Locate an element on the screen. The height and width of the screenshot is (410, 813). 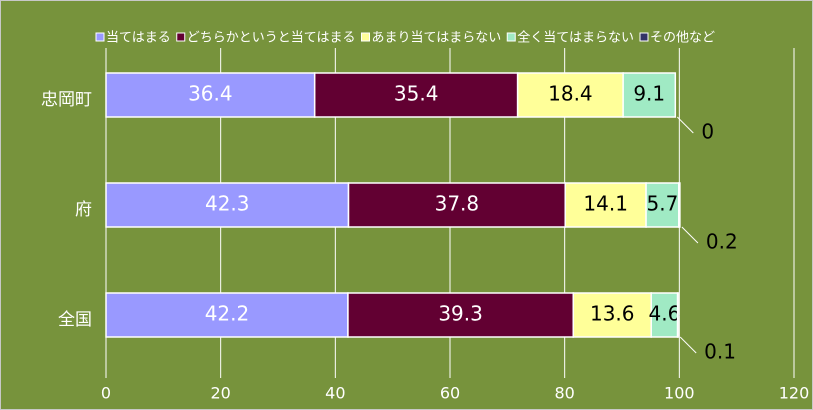
legend-label: 当てはまる is located at coordinates (138, 38).